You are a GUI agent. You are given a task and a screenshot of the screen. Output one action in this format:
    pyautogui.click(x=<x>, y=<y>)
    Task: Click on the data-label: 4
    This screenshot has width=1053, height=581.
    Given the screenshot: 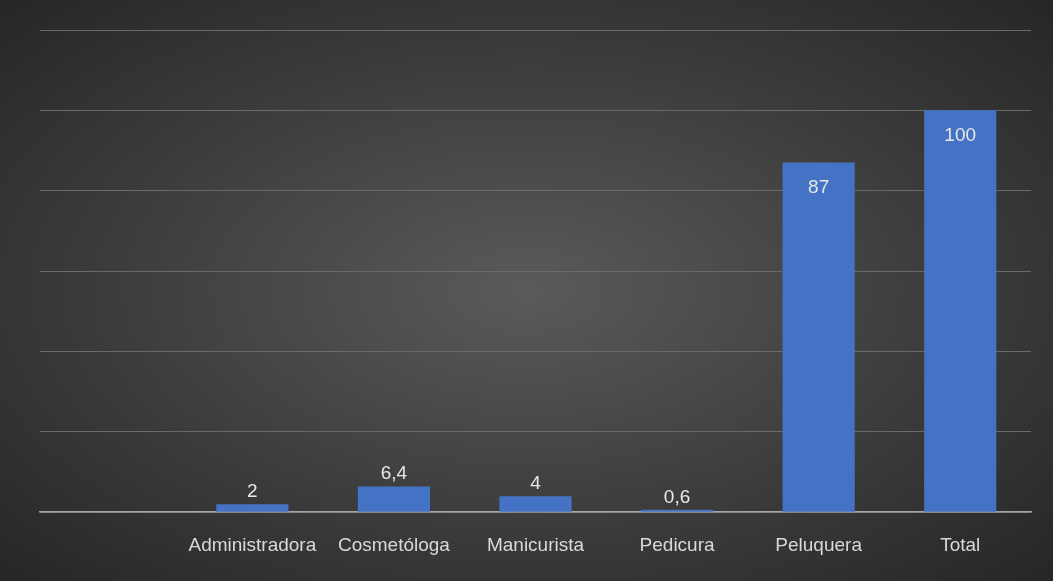 What is the action you would take?
    pyautogui.click(x=536, y=482)
    